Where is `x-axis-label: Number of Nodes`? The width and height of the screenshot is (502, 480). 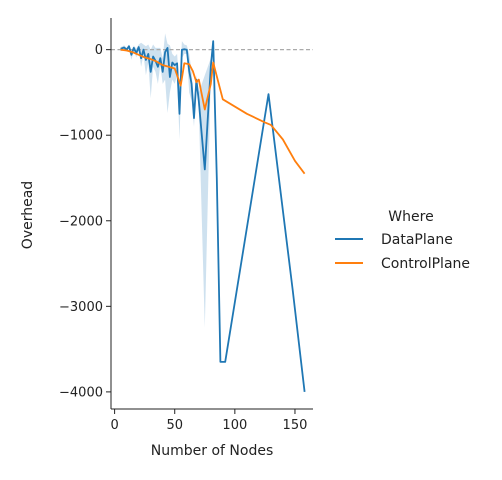 x-axis-label: Number of Nodes is located at coordinates (212, 451).